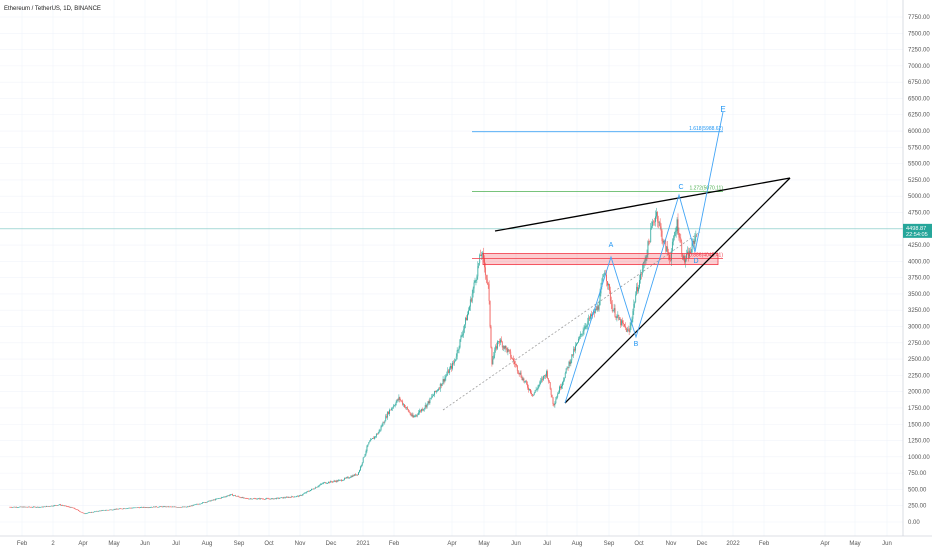  Describe the element at coordinates (706, 255) in the screenshot. I see `fib-level-label: 0.886(4045.41)` at that location.